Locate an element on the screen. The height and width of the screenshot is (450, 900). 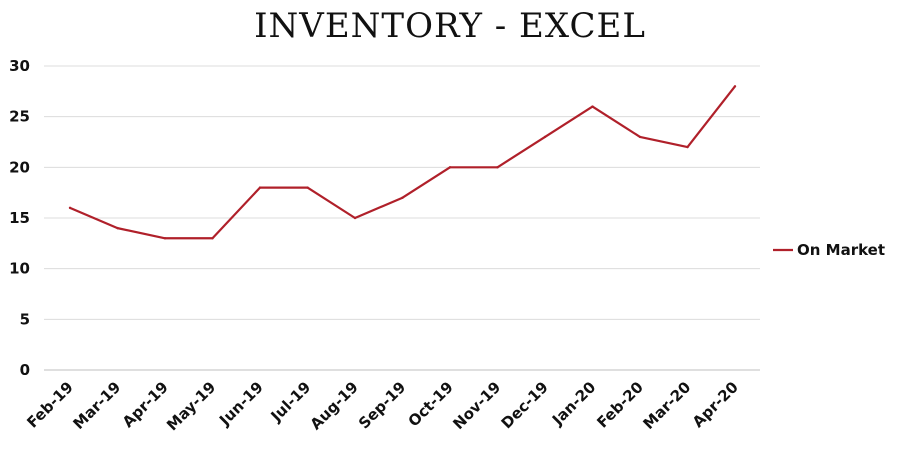
x-tick-label: Nov-19 is located at coordinates (476, 405).